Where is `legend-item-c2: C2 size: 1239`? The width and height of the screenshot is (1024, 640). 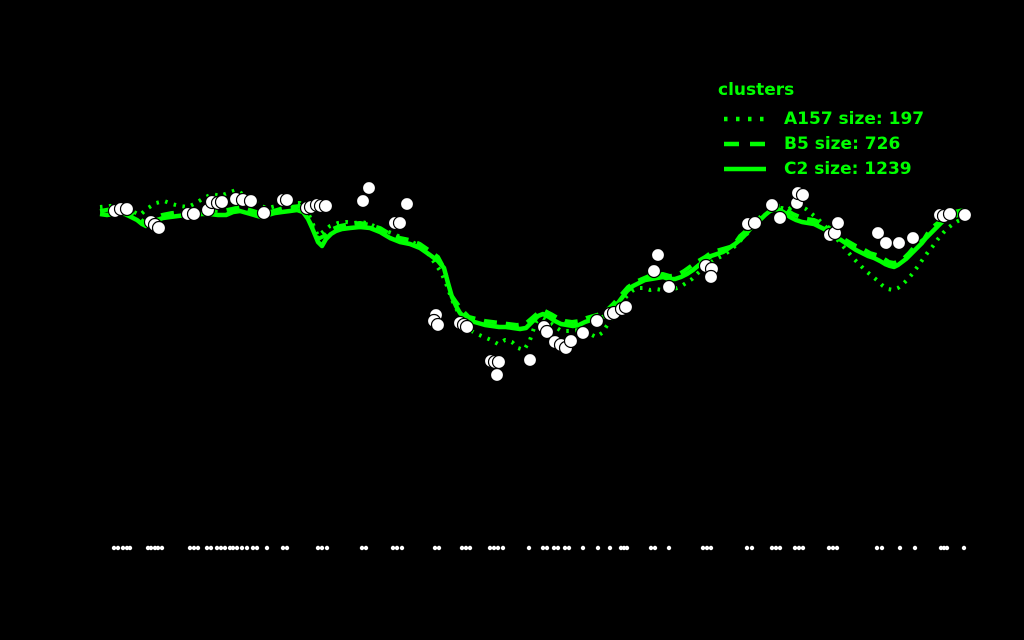 legend-item-c2: C2 size: 1239 is located at coordinates (819, 168).